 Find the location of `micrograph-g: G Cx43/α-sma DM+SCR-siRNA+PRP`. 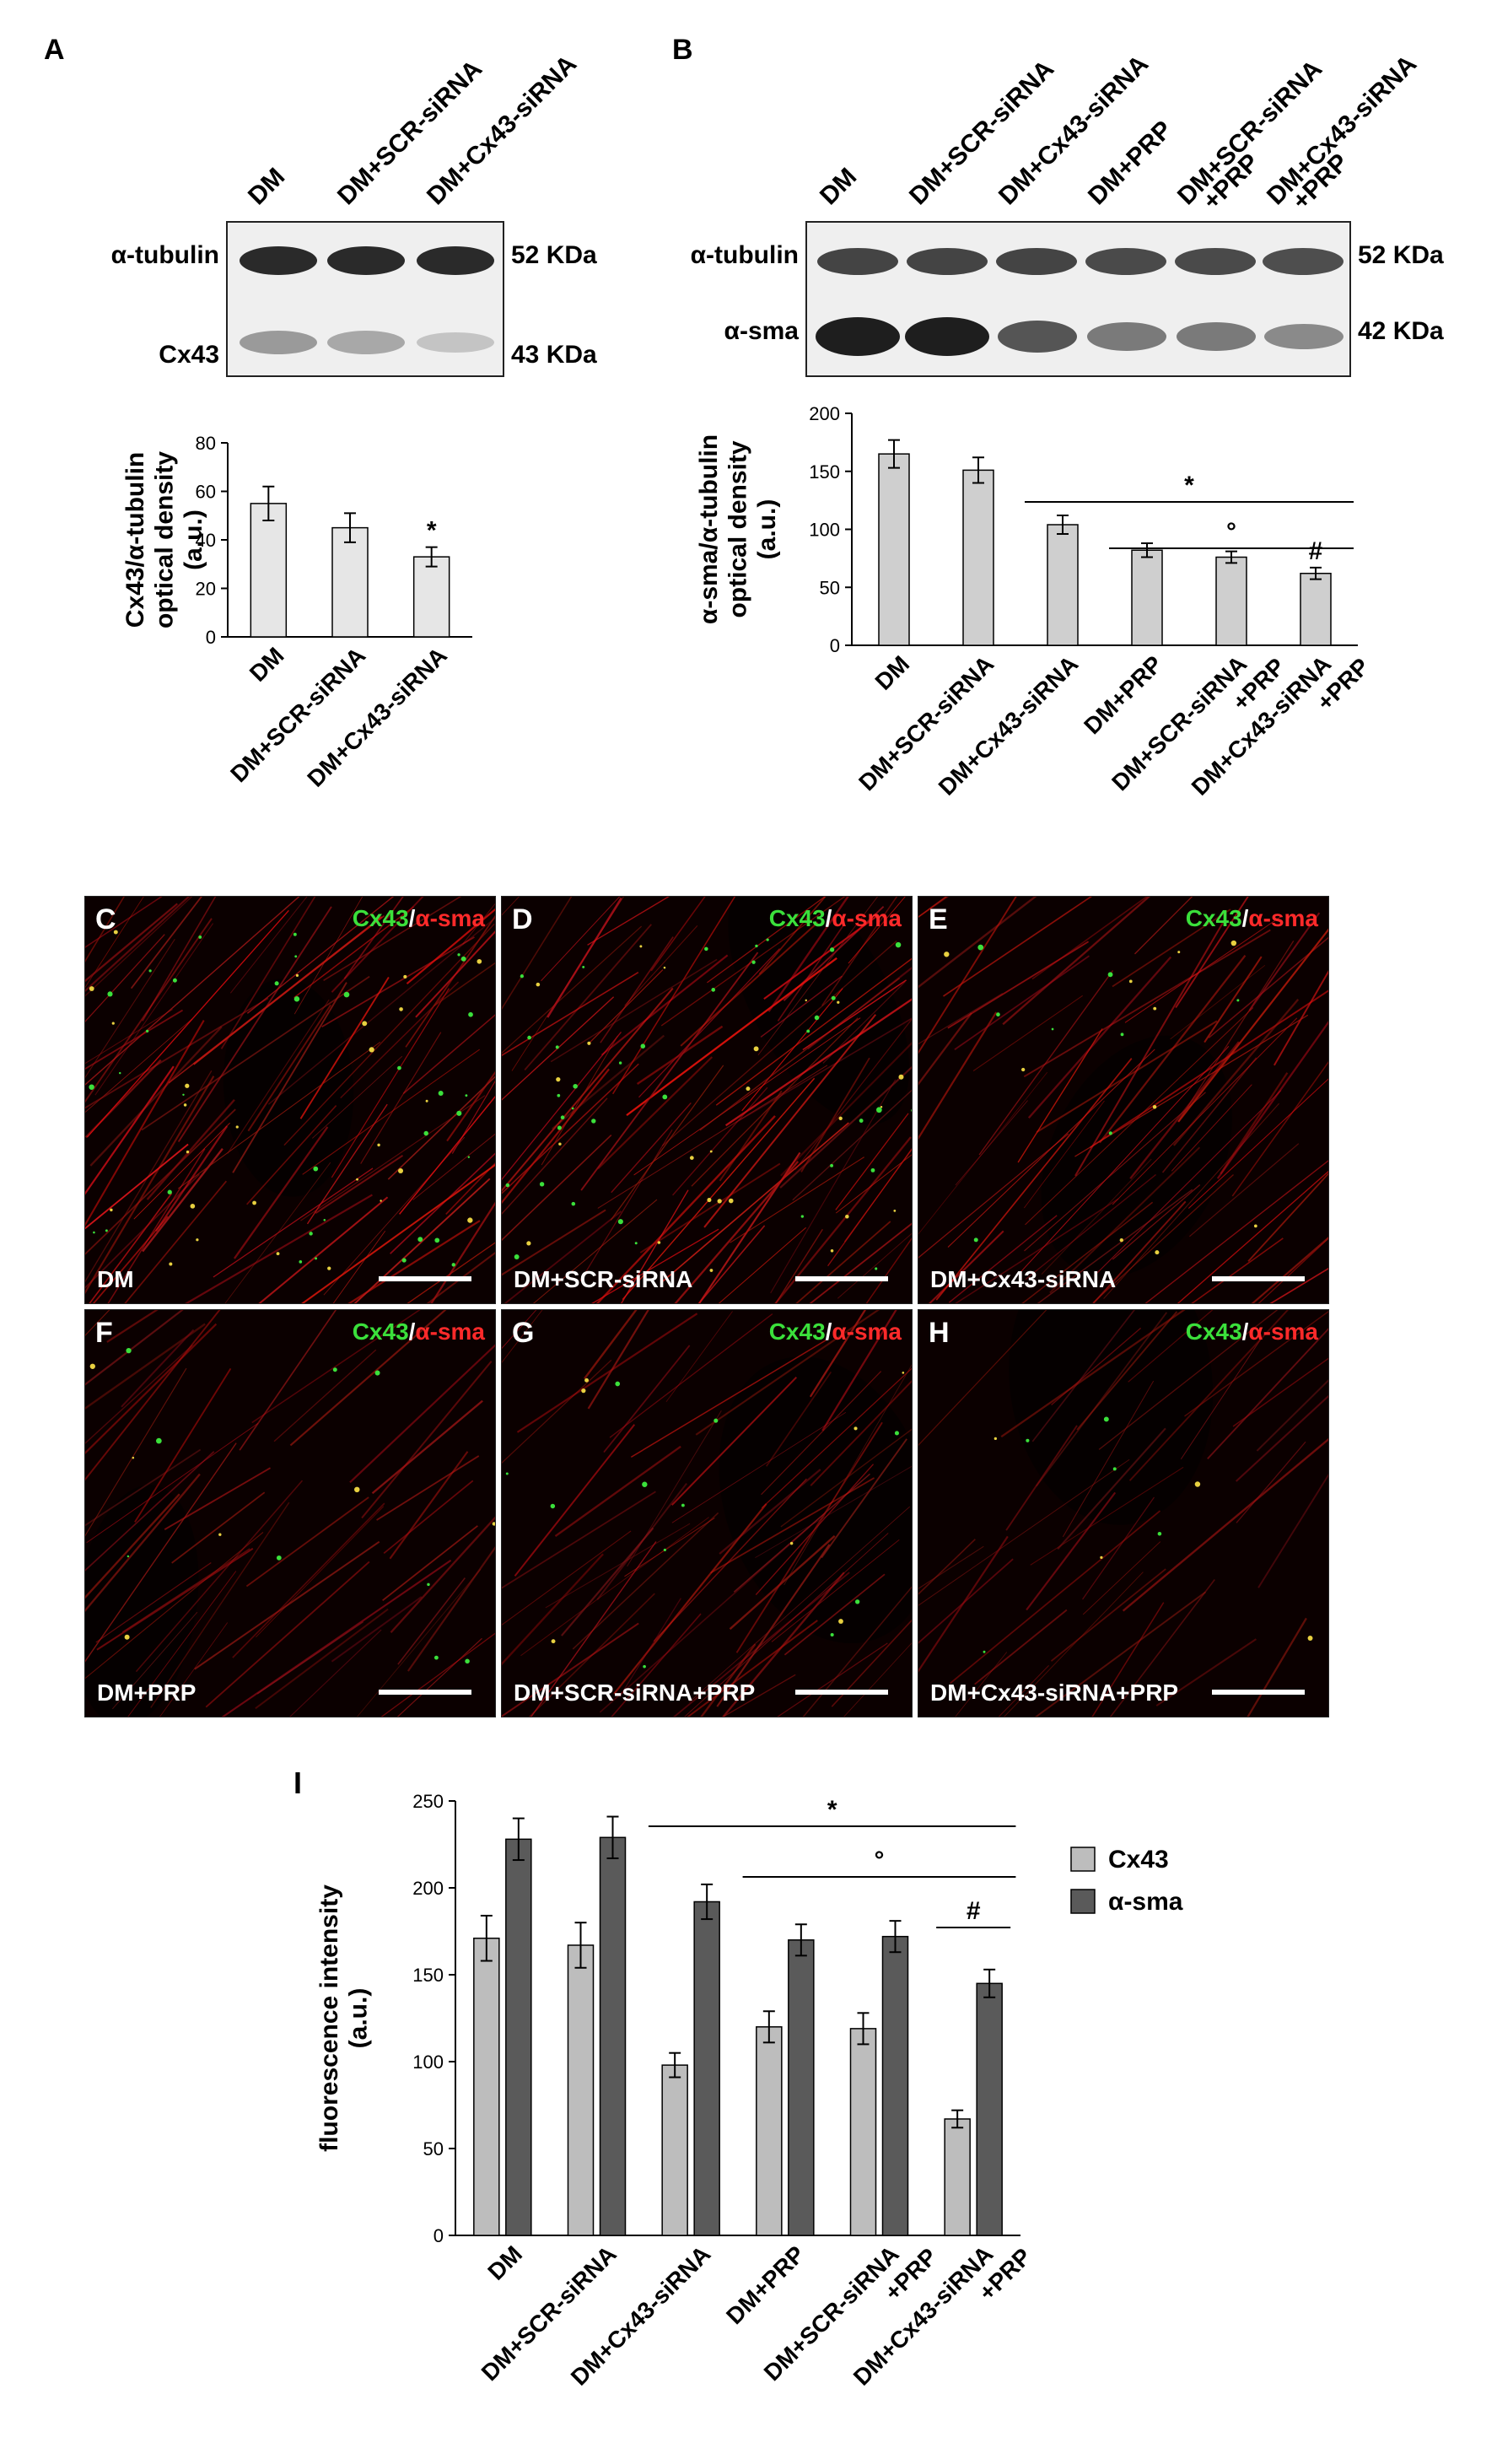

micrograph-g: G Cx43/α-sma DM+SCR-siRNA+PRP is located at coordinates (707, 1513).